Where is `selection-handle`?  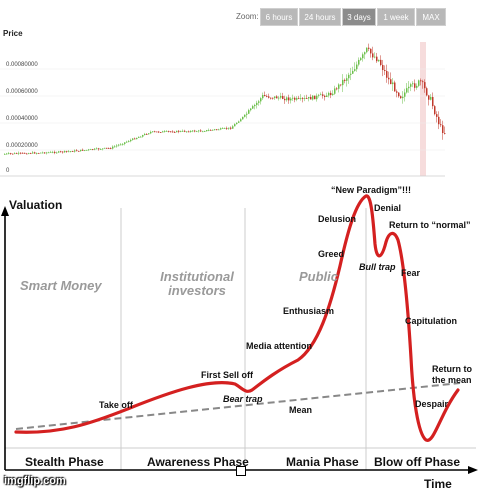
selection-handle is located at coordinates (241, 471).